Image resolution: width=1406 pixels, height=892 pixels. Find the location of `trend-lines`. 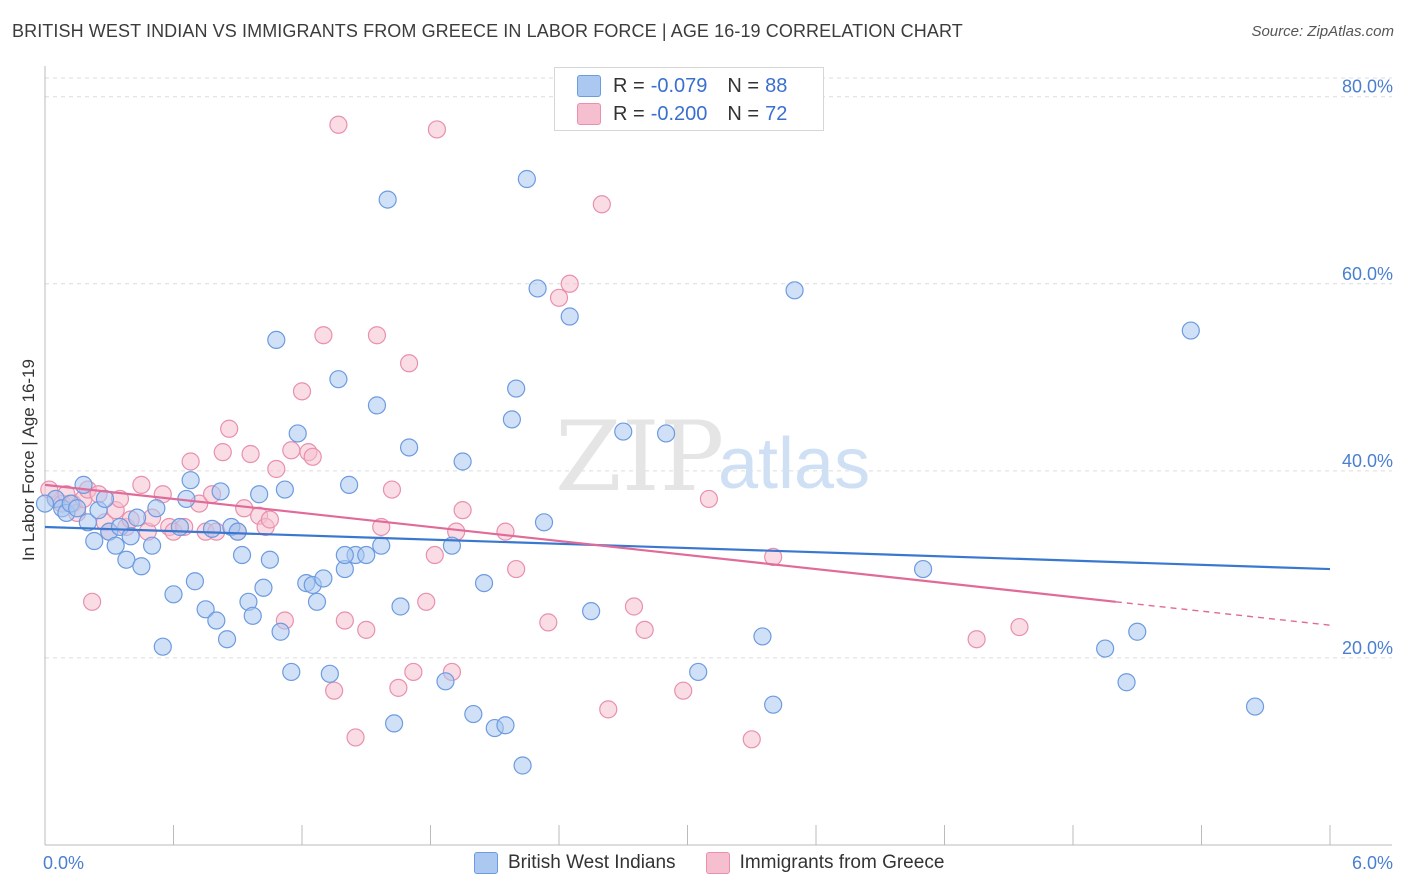

trend-lines is located at coordinates (687, 554).